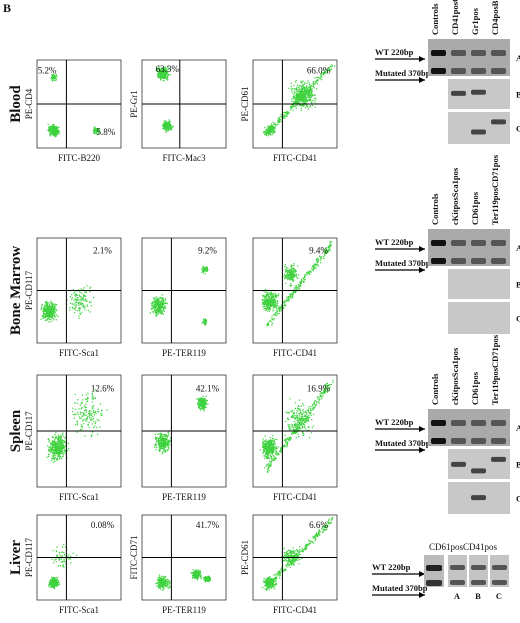 The width and height of the screenshot is (520, 623). Describe the element at coordinates (435, 389) in the screenshot. I see `lane-label: Controls` at that location.